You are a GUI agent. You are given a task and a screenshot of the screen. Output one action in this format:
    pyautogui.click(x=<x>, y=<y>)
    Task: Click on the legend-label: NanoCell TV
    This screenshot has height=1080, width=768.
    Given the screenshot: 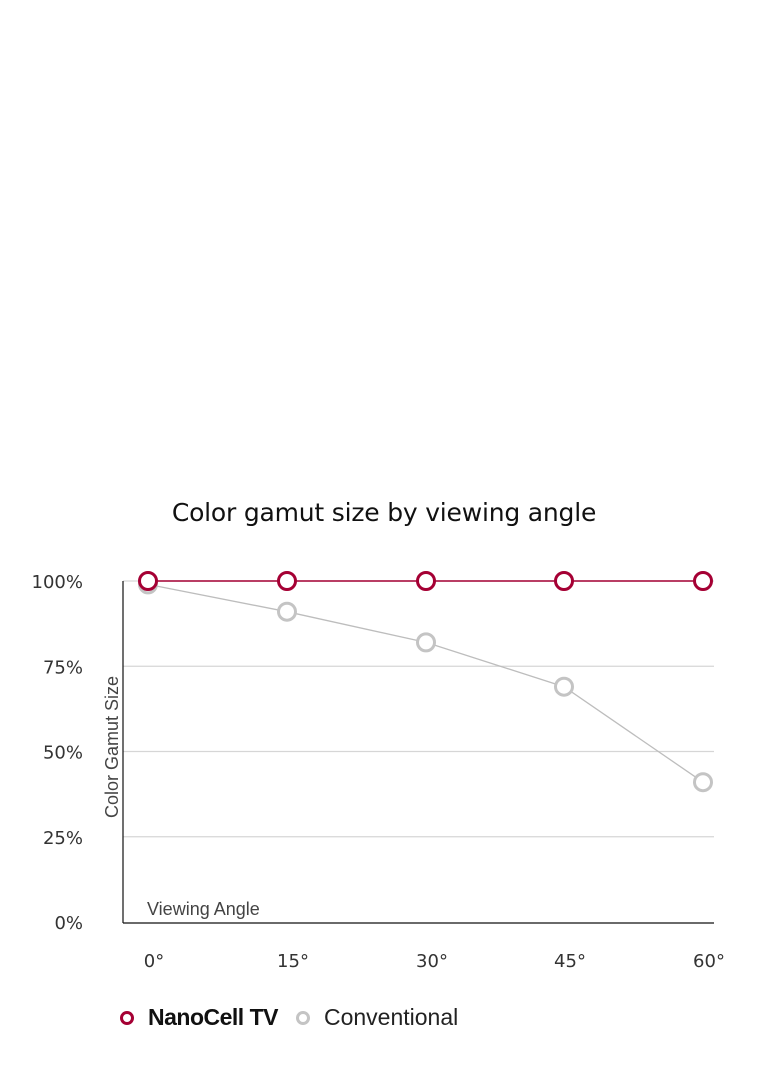 What is the action you would take?
    pyautogui.click(x=213, y=1017)
    